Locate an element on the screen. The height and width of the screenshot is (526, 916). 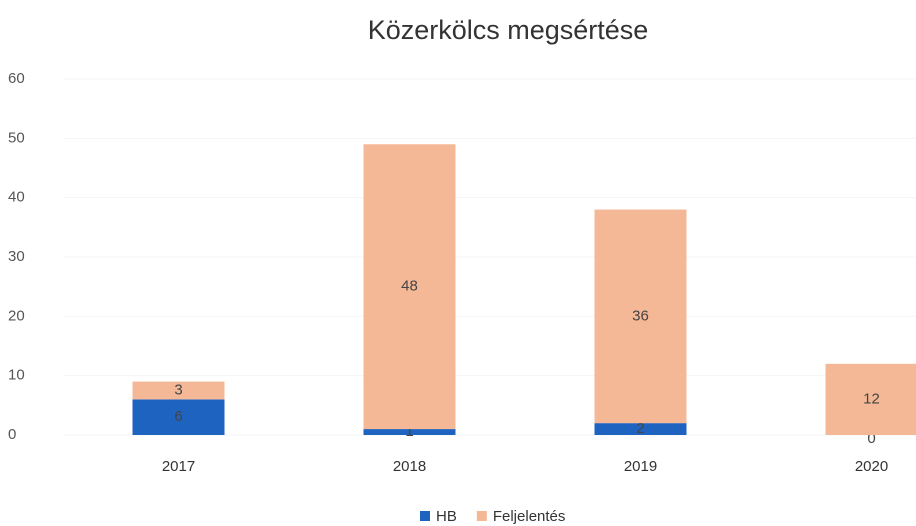
data-label: 12 is located at coordinates (871, 398).